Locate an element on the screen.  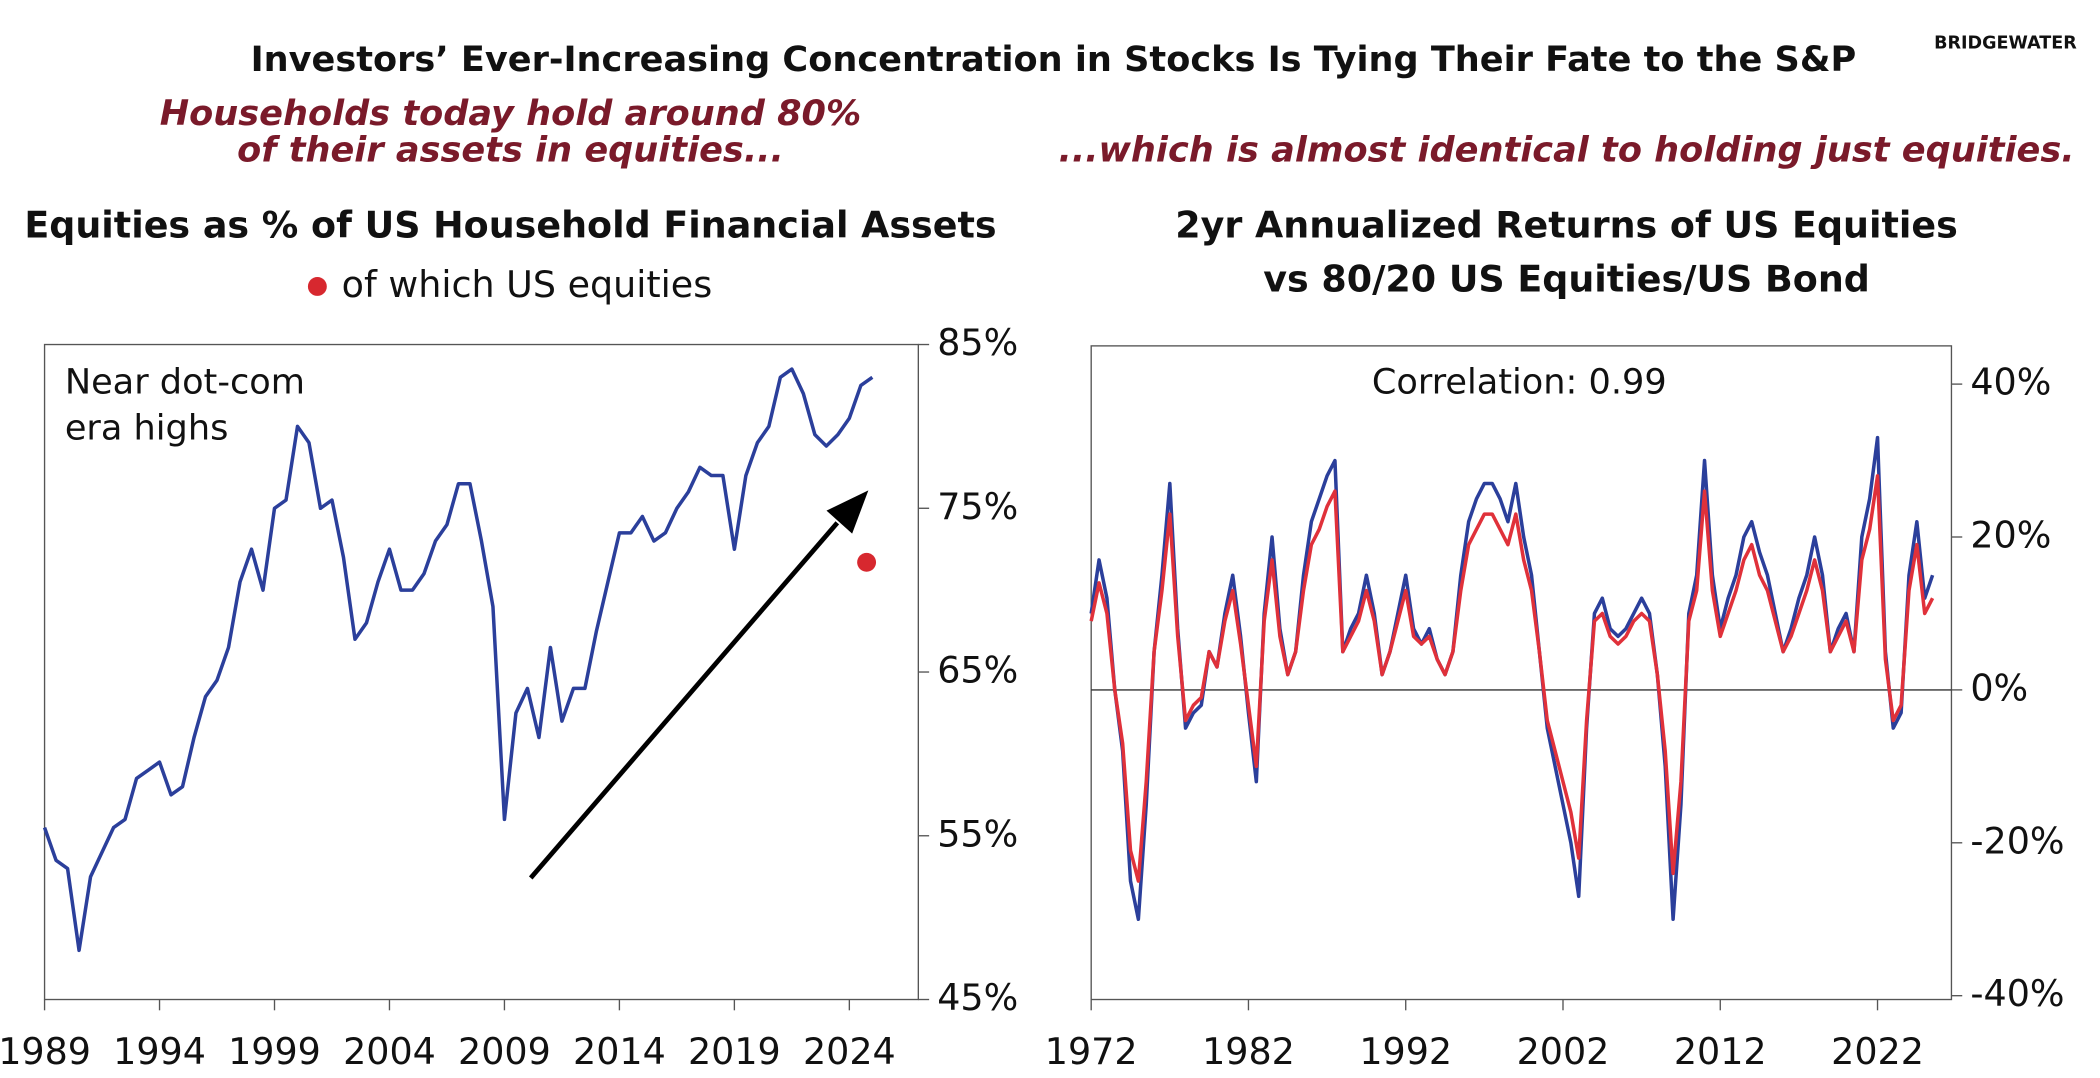
x-tick-label: 2022 is located at coordinates (1877, 1051).